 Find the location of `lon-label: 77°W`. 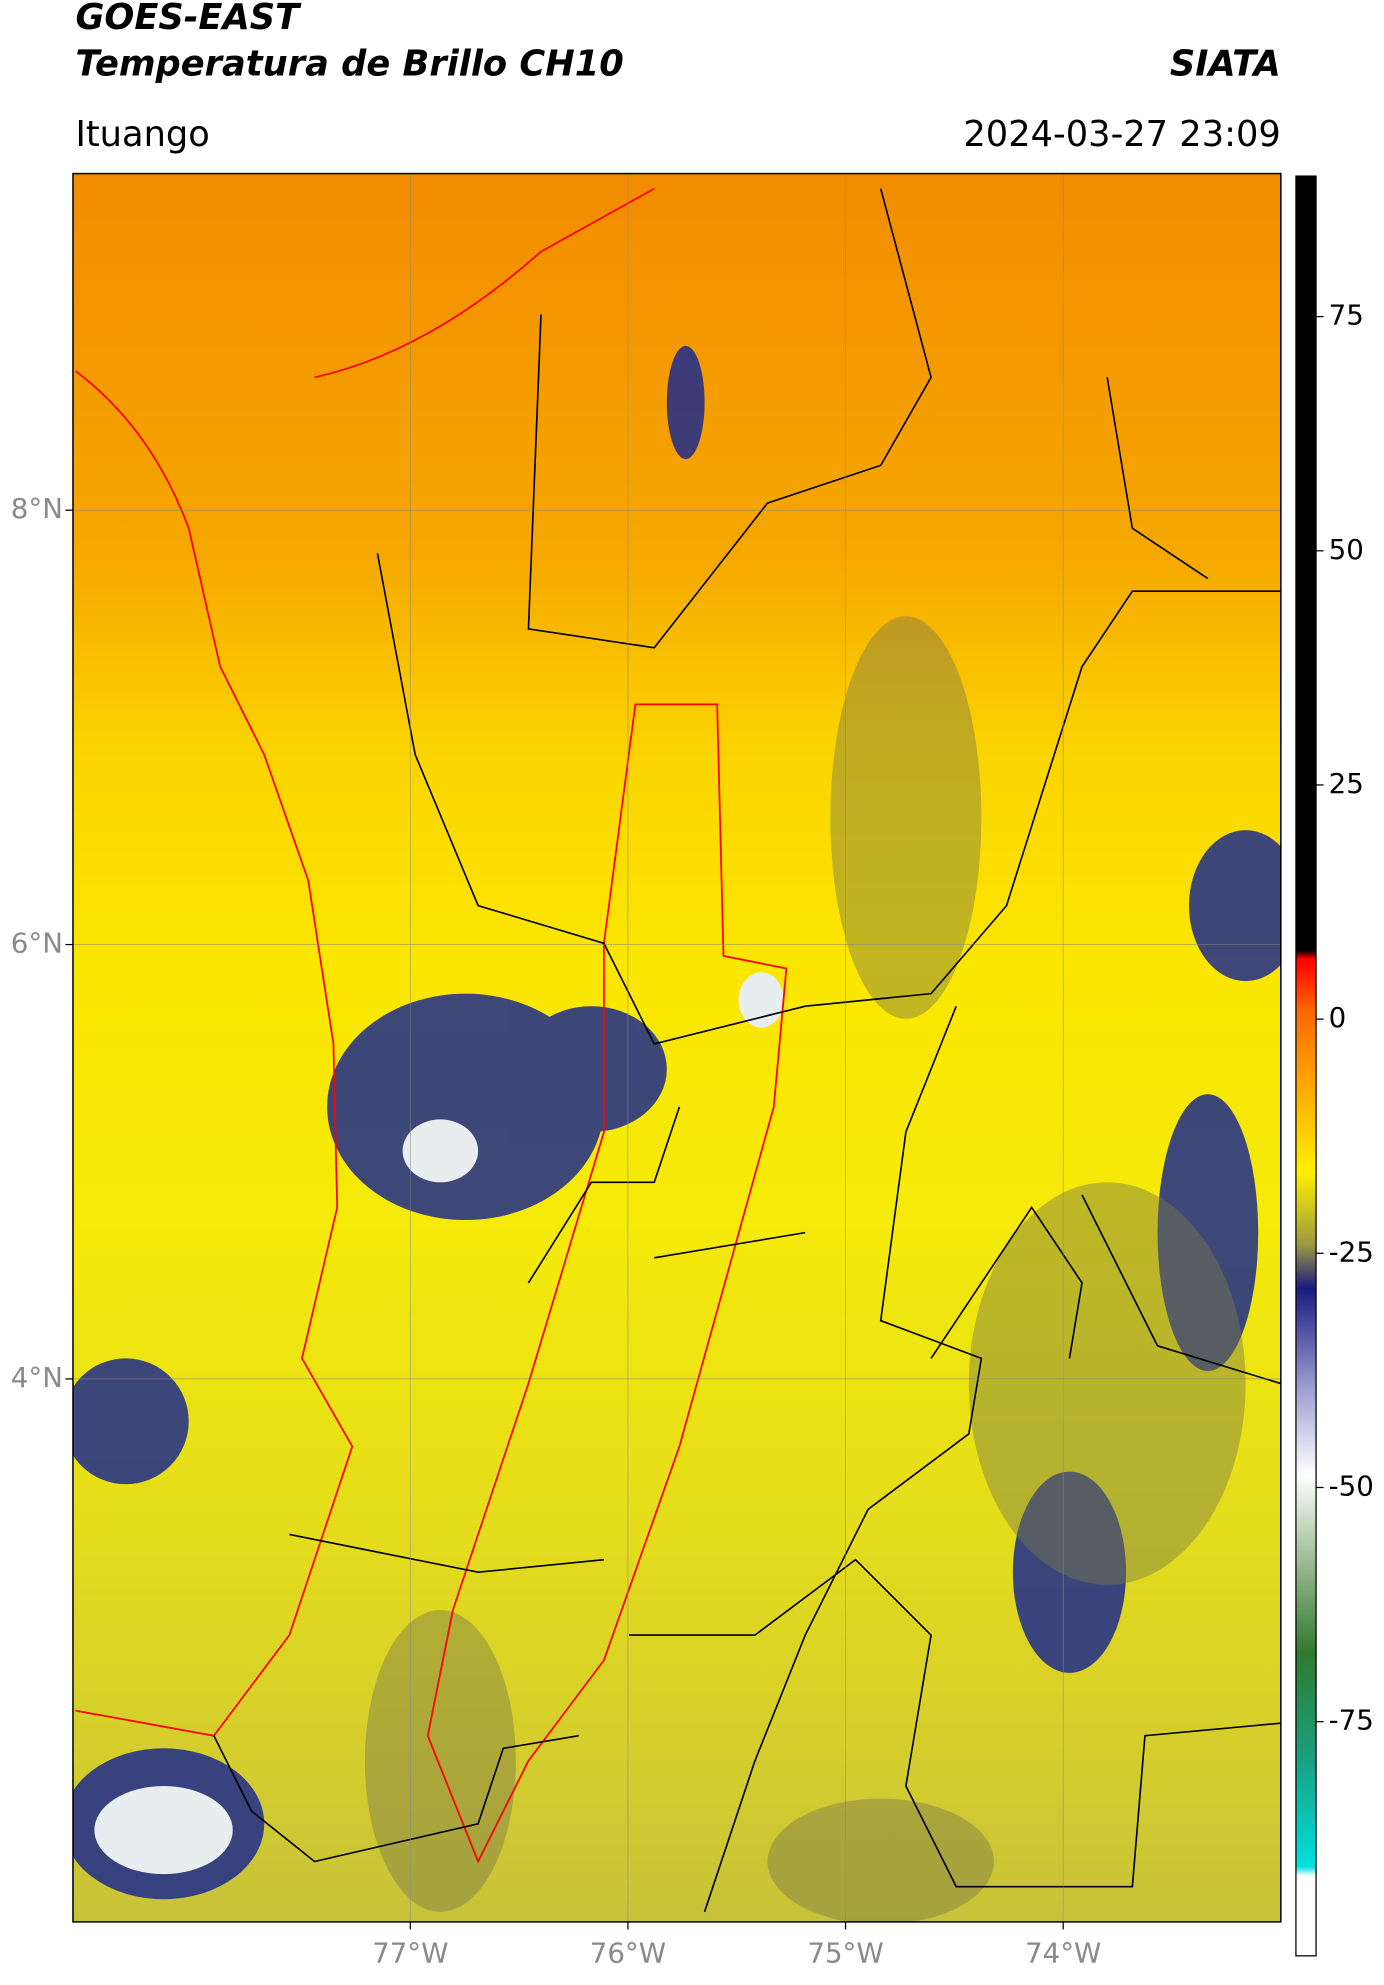

lon-label: 77°W is located at coordinates (410, 1953).